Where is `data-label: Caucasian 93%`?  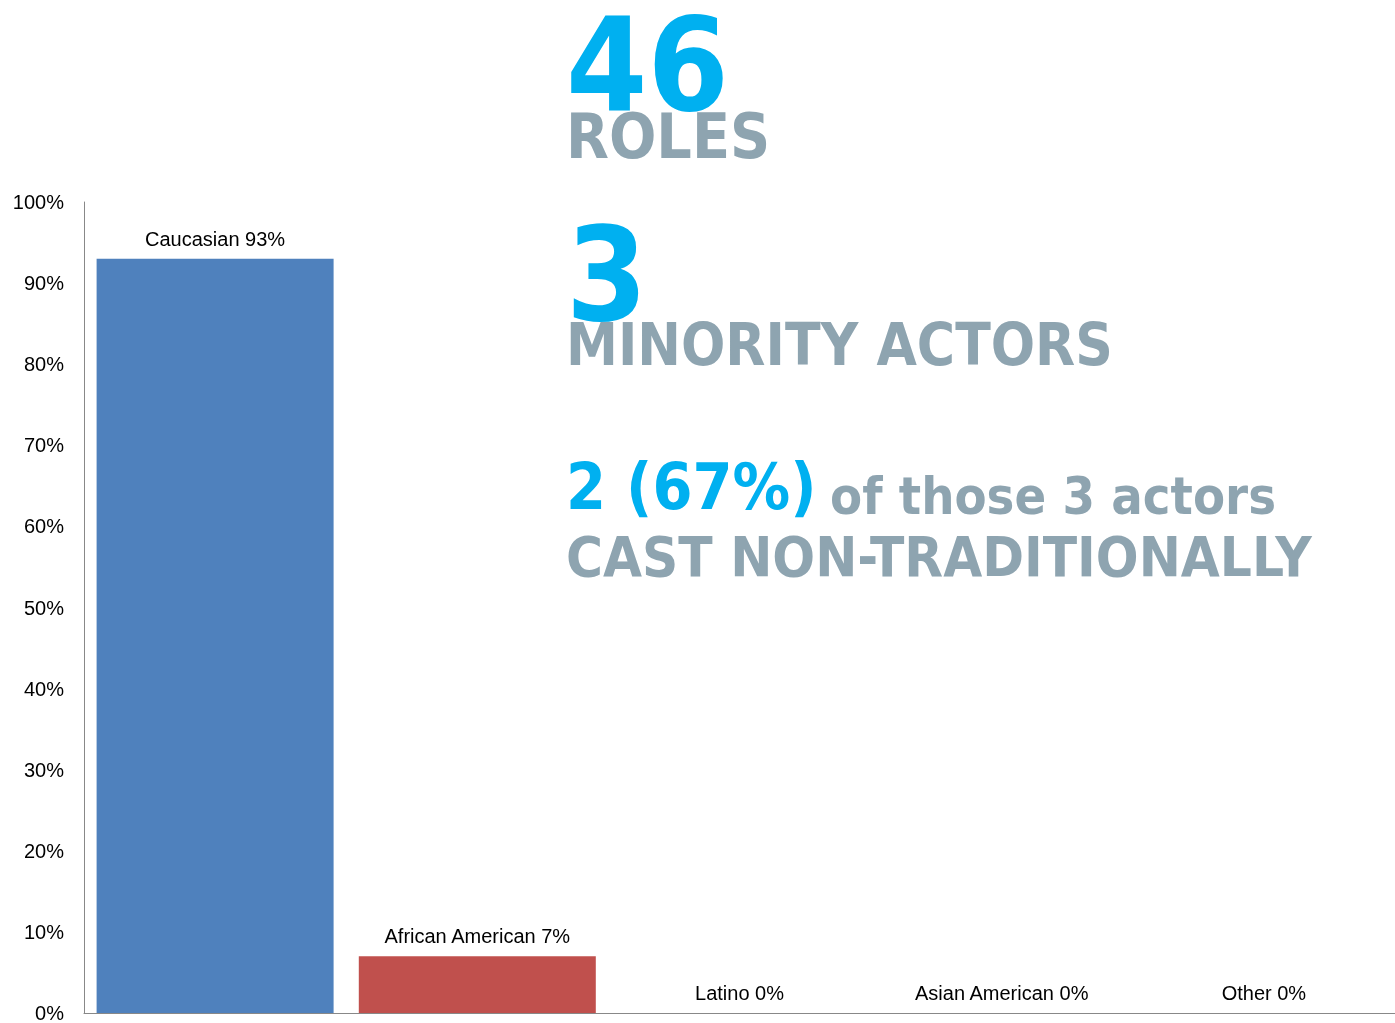 data-label: Caucasian 93% is located at coordinates (215, 238).